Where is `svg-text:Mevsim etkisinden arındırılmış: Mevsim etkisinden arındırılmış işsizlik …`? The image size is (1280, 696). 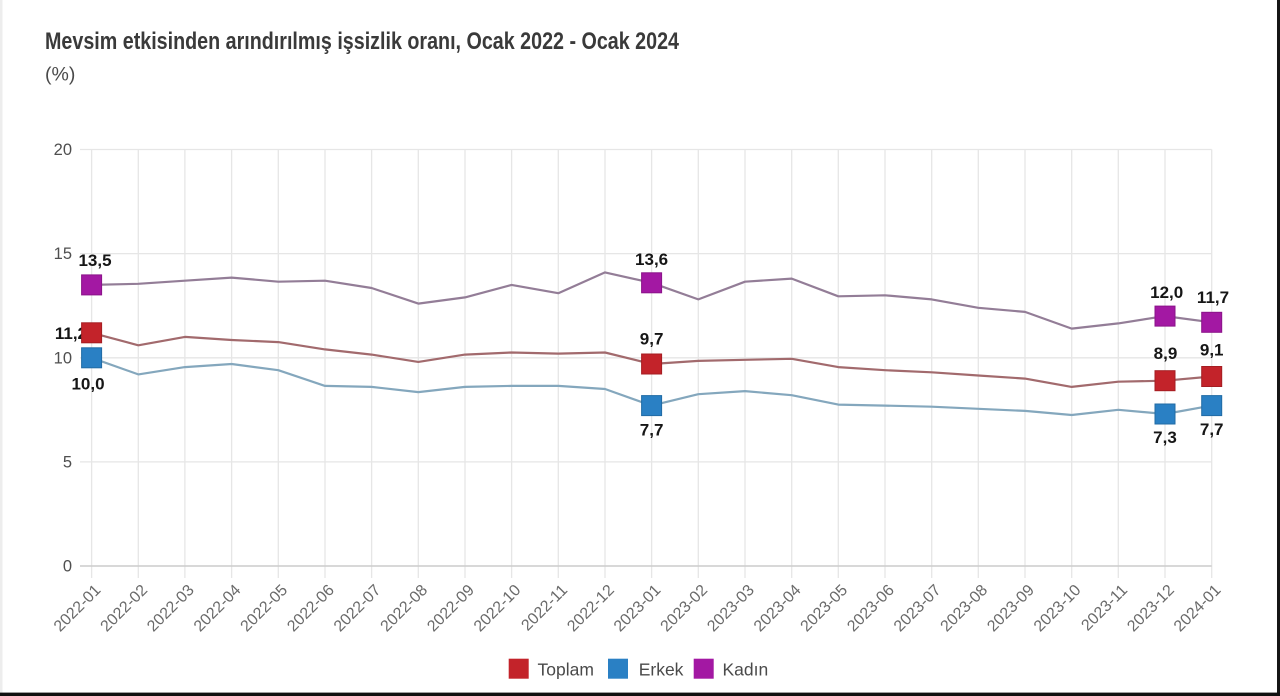 svg-text:Mevsim etkisinden arındırılmış: Mevsim etkisinden arındırılmış işsizlik … is located at coordinates (362, 41).